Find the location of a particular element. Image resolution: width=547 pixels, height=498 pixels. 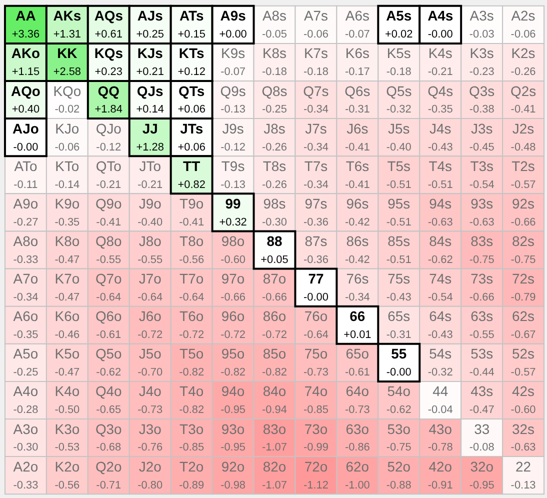

data-label: -0.62 is located at coordinates (109, 372).